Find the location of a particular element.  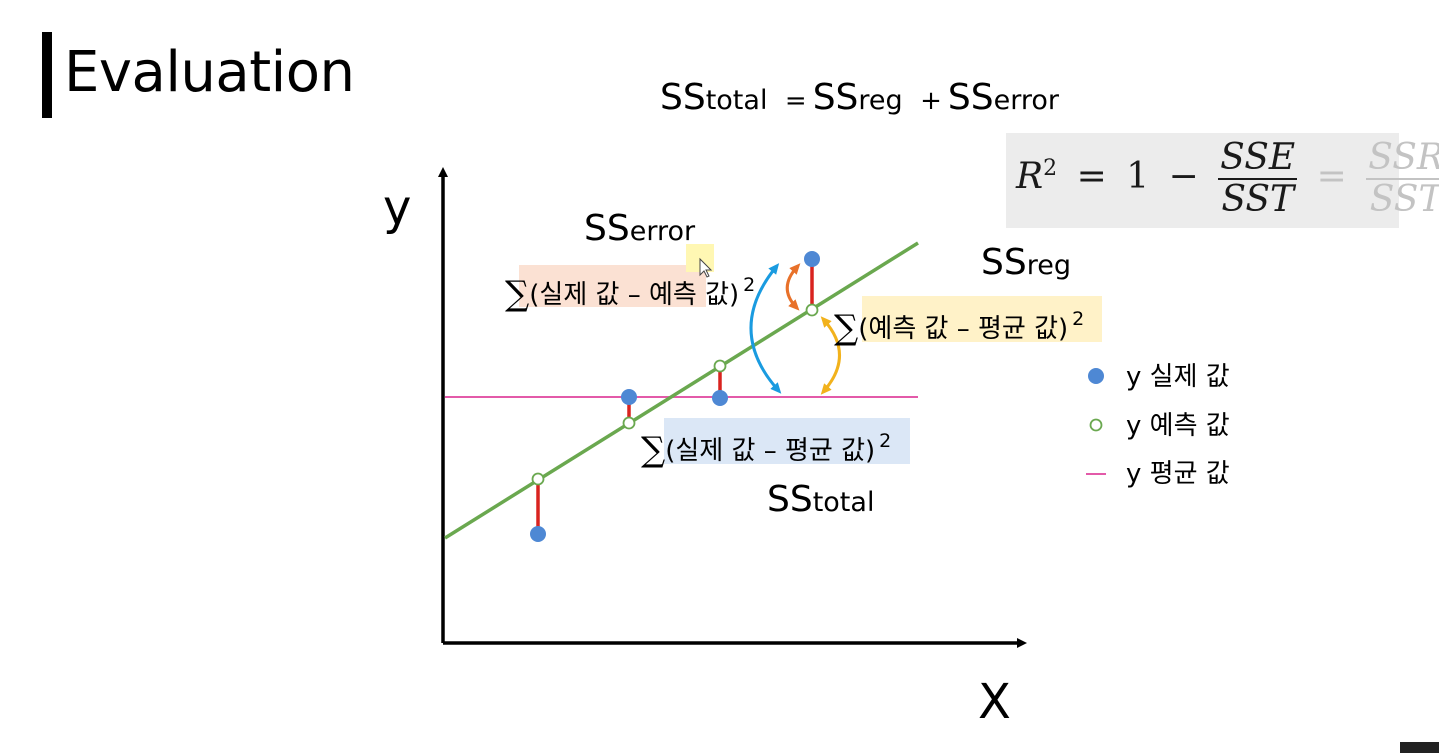

legend-actual-label: y 실제 값 is located at coordinates (1178, 377).